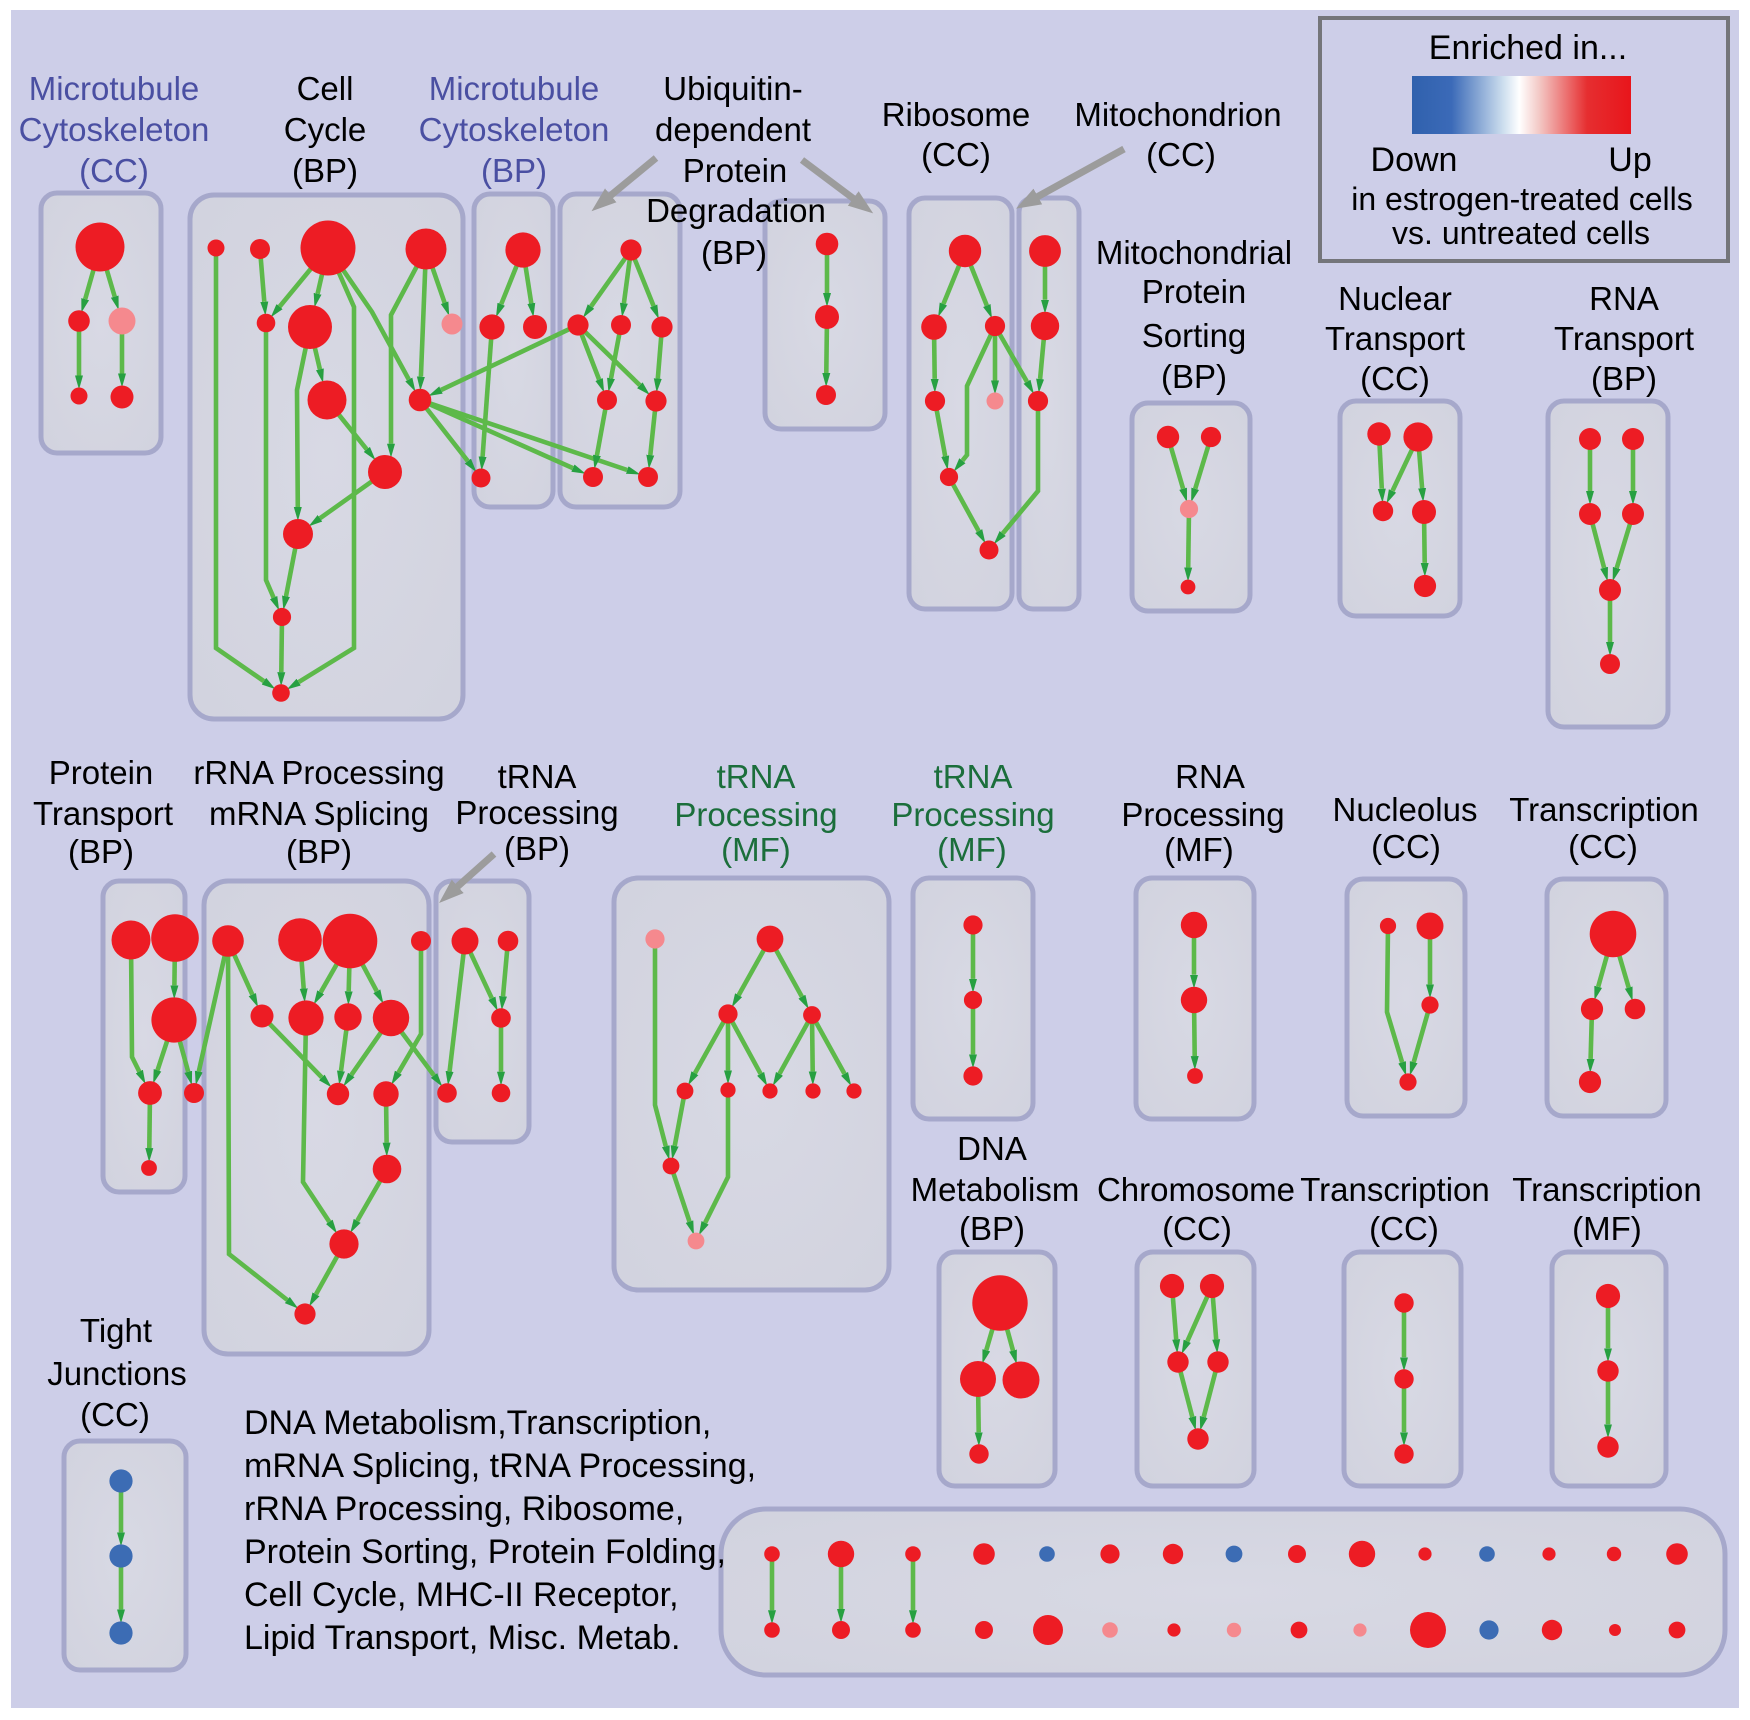  What do you see at coordinates (1521, 233) in the screenshot?
I see `svg-text: vs. untreated cells` at bounding box center [1521, 233].